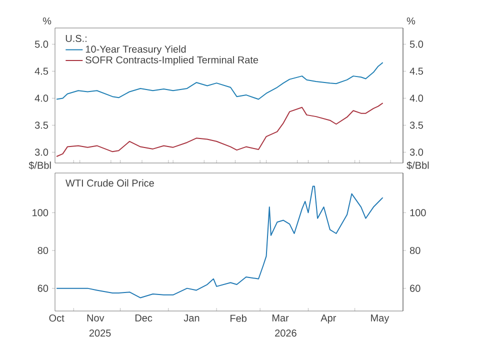 This screenshot has width=480, height=348. What do you see at coordinates (417, 44) in the screenshot?
I see `y2-tick-label: 5.0` at bounding box center [417, 44].